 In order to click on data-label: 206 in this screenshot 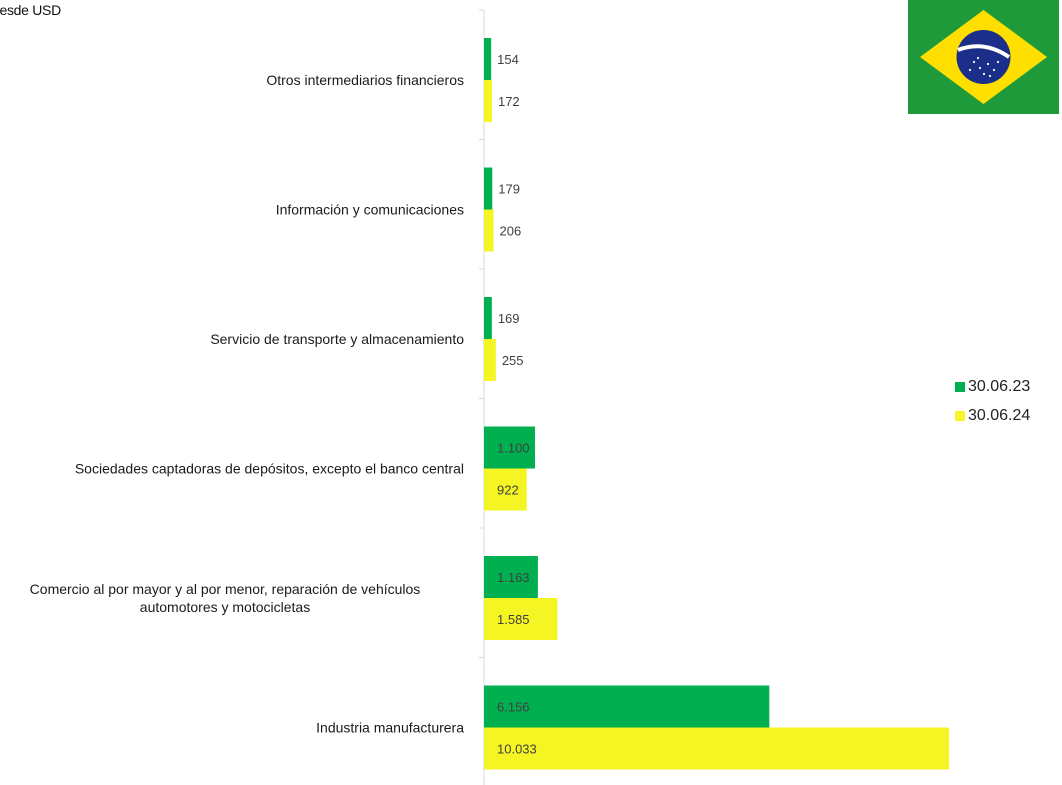, I will do `click(511, 231)`.